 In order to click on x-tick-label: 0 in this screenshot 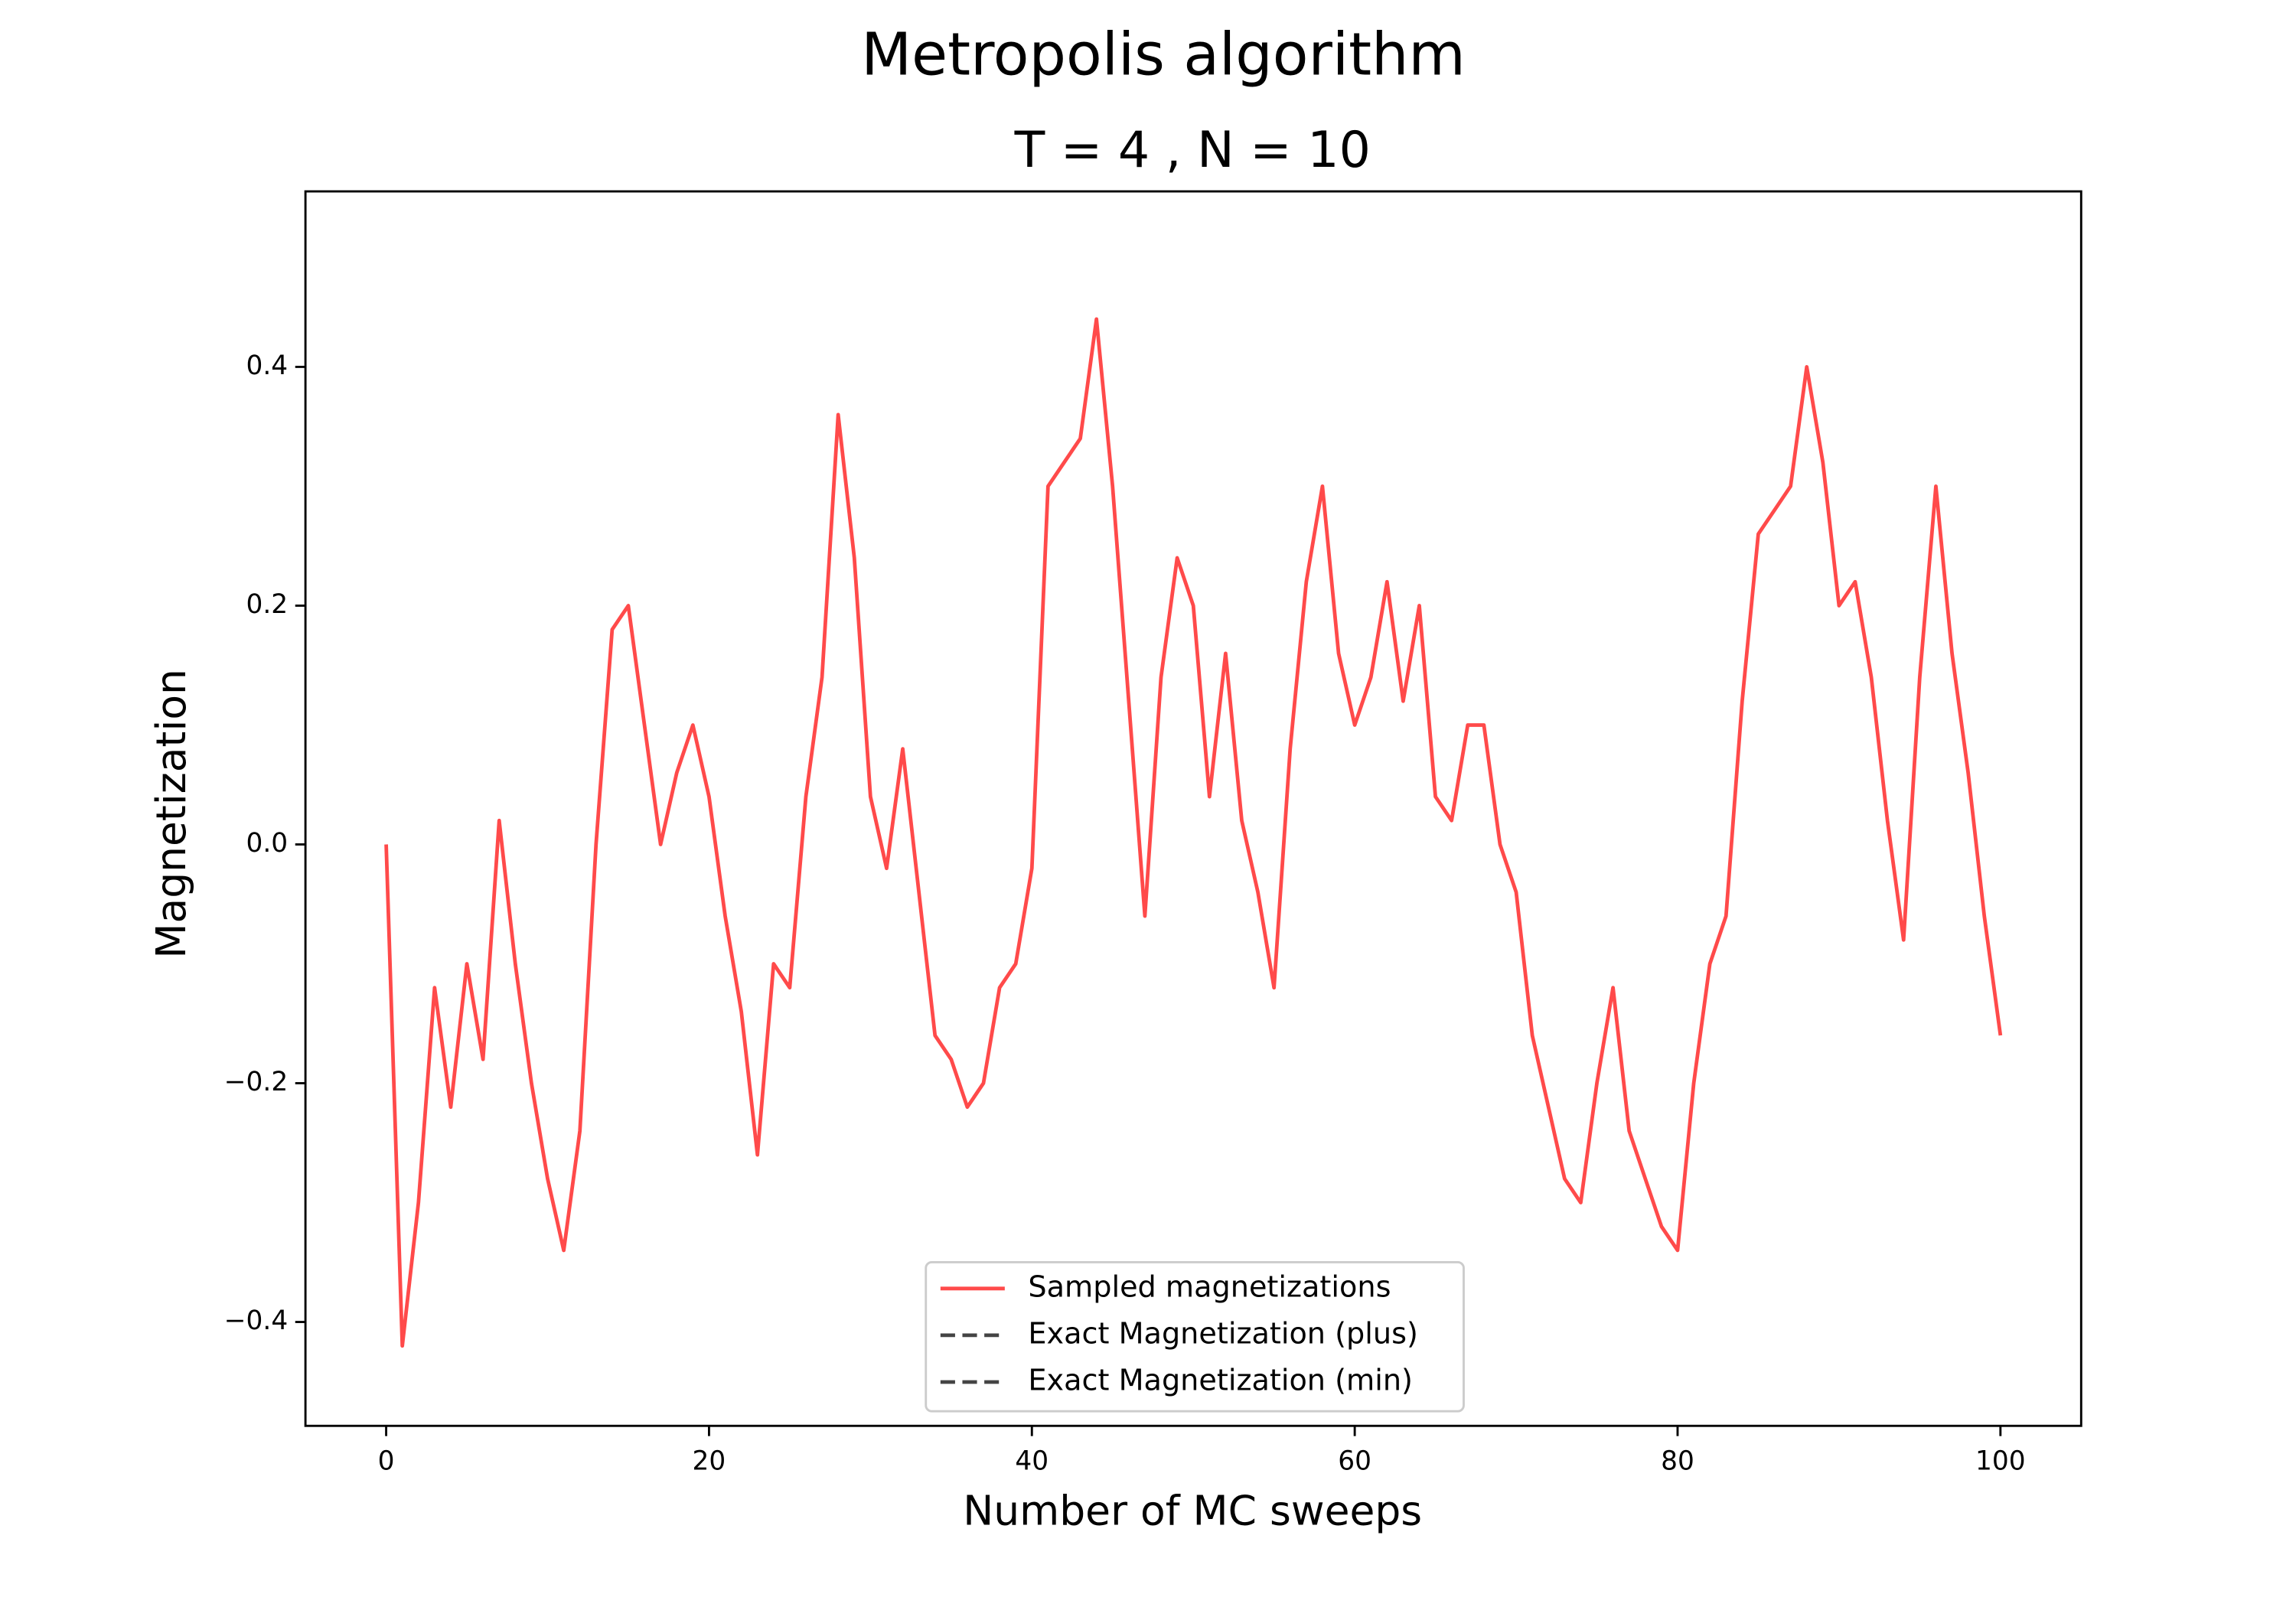, I will do `click(386, 1461)`.